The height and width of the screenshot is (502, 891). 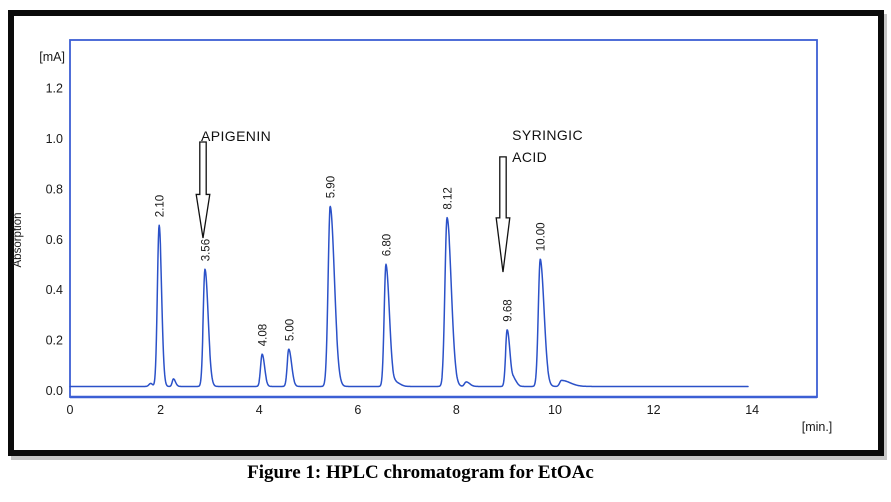 I want to click on apigenin-label: APIGENIN, so click(x=236, y=136).